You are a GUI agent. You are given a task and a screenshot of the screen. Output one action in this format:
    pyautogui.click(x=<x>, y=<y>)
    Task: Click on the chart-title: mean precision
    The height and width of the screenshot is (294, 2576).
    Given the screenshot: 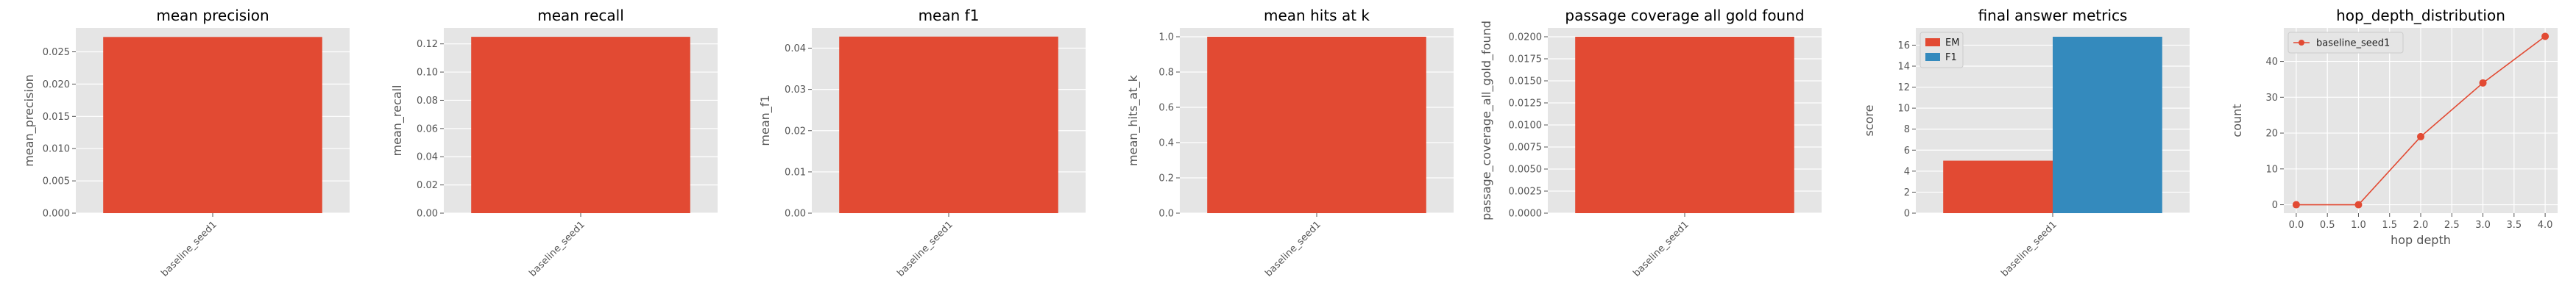 What is the action you would take?
    pyautogui.click(x=212, y=15)
    